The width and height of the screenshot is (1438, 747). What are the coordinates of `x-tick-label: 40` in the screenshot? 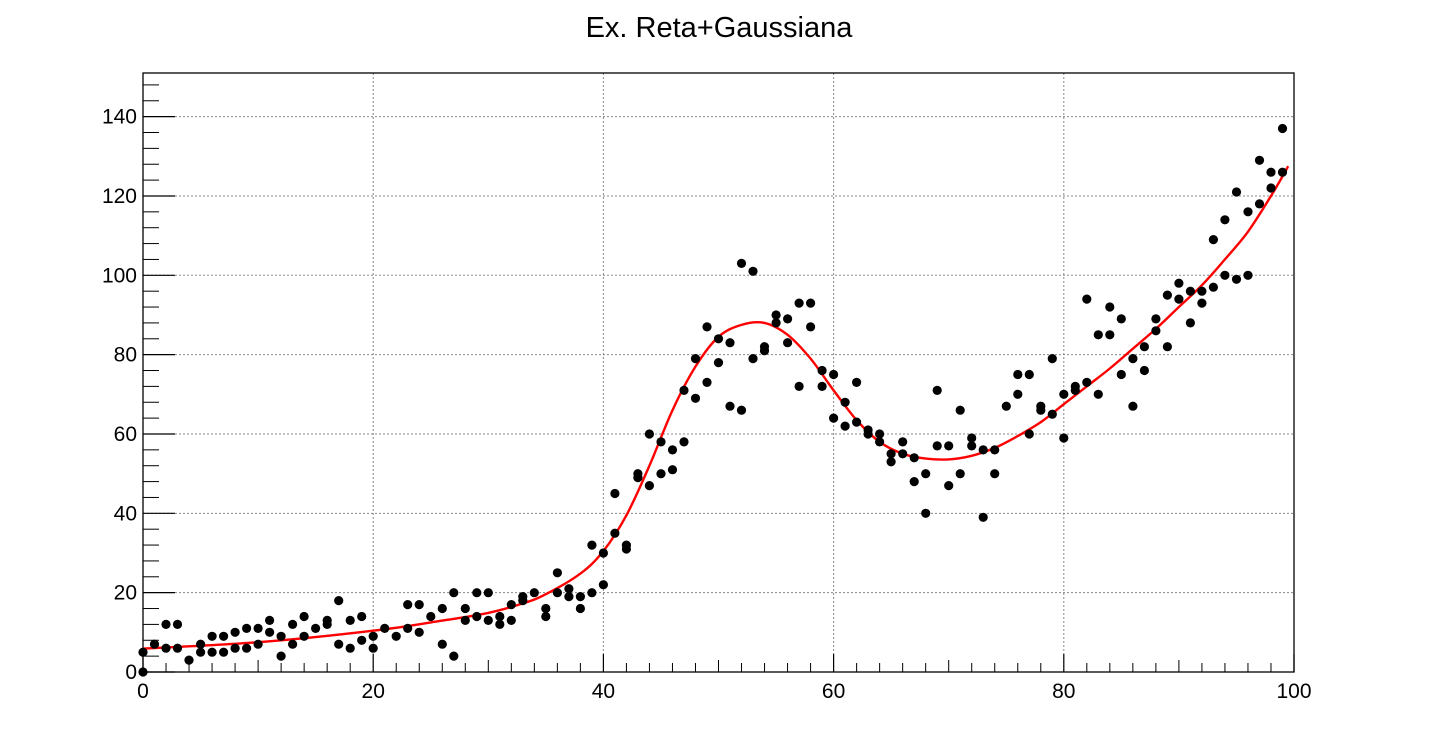 It's located at (603, 691).